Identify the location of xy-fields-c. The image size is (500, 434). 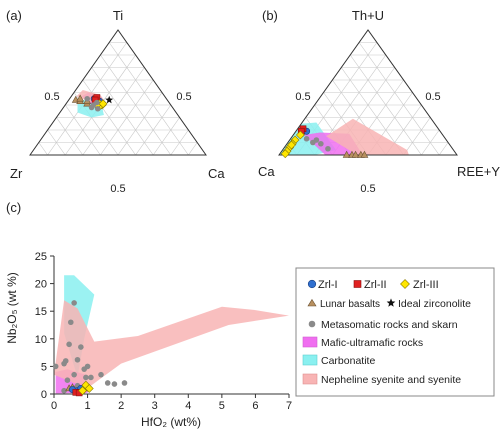
(171, 334).